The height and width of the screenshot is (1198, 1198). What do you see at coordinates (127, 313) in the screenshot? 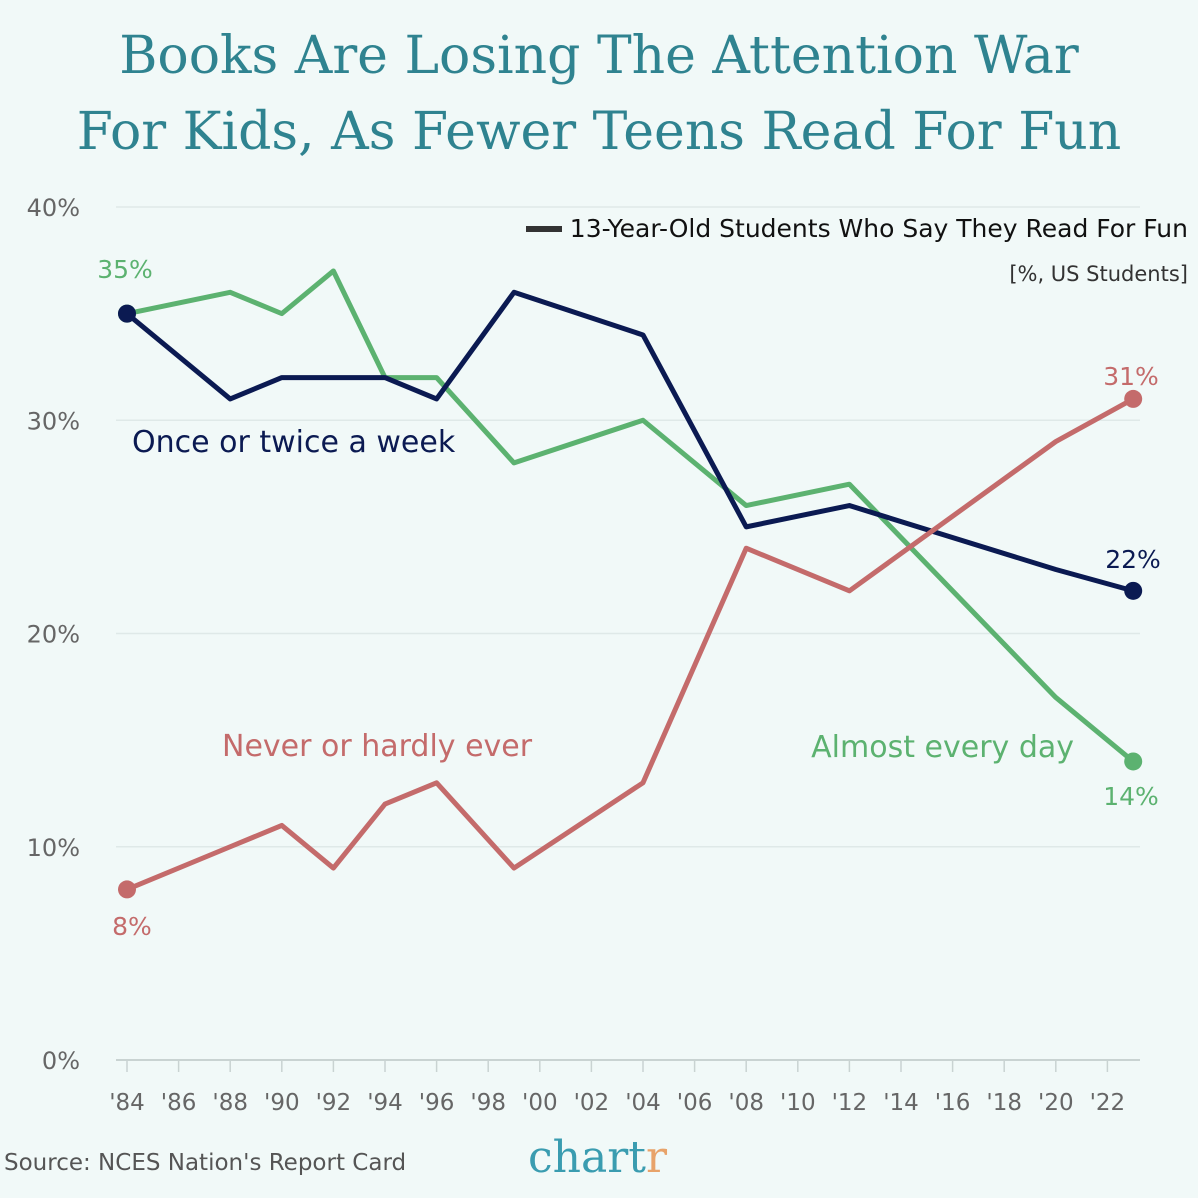
I see `start-point-once-or-twice-a-week` at bounding box center [127, 313].